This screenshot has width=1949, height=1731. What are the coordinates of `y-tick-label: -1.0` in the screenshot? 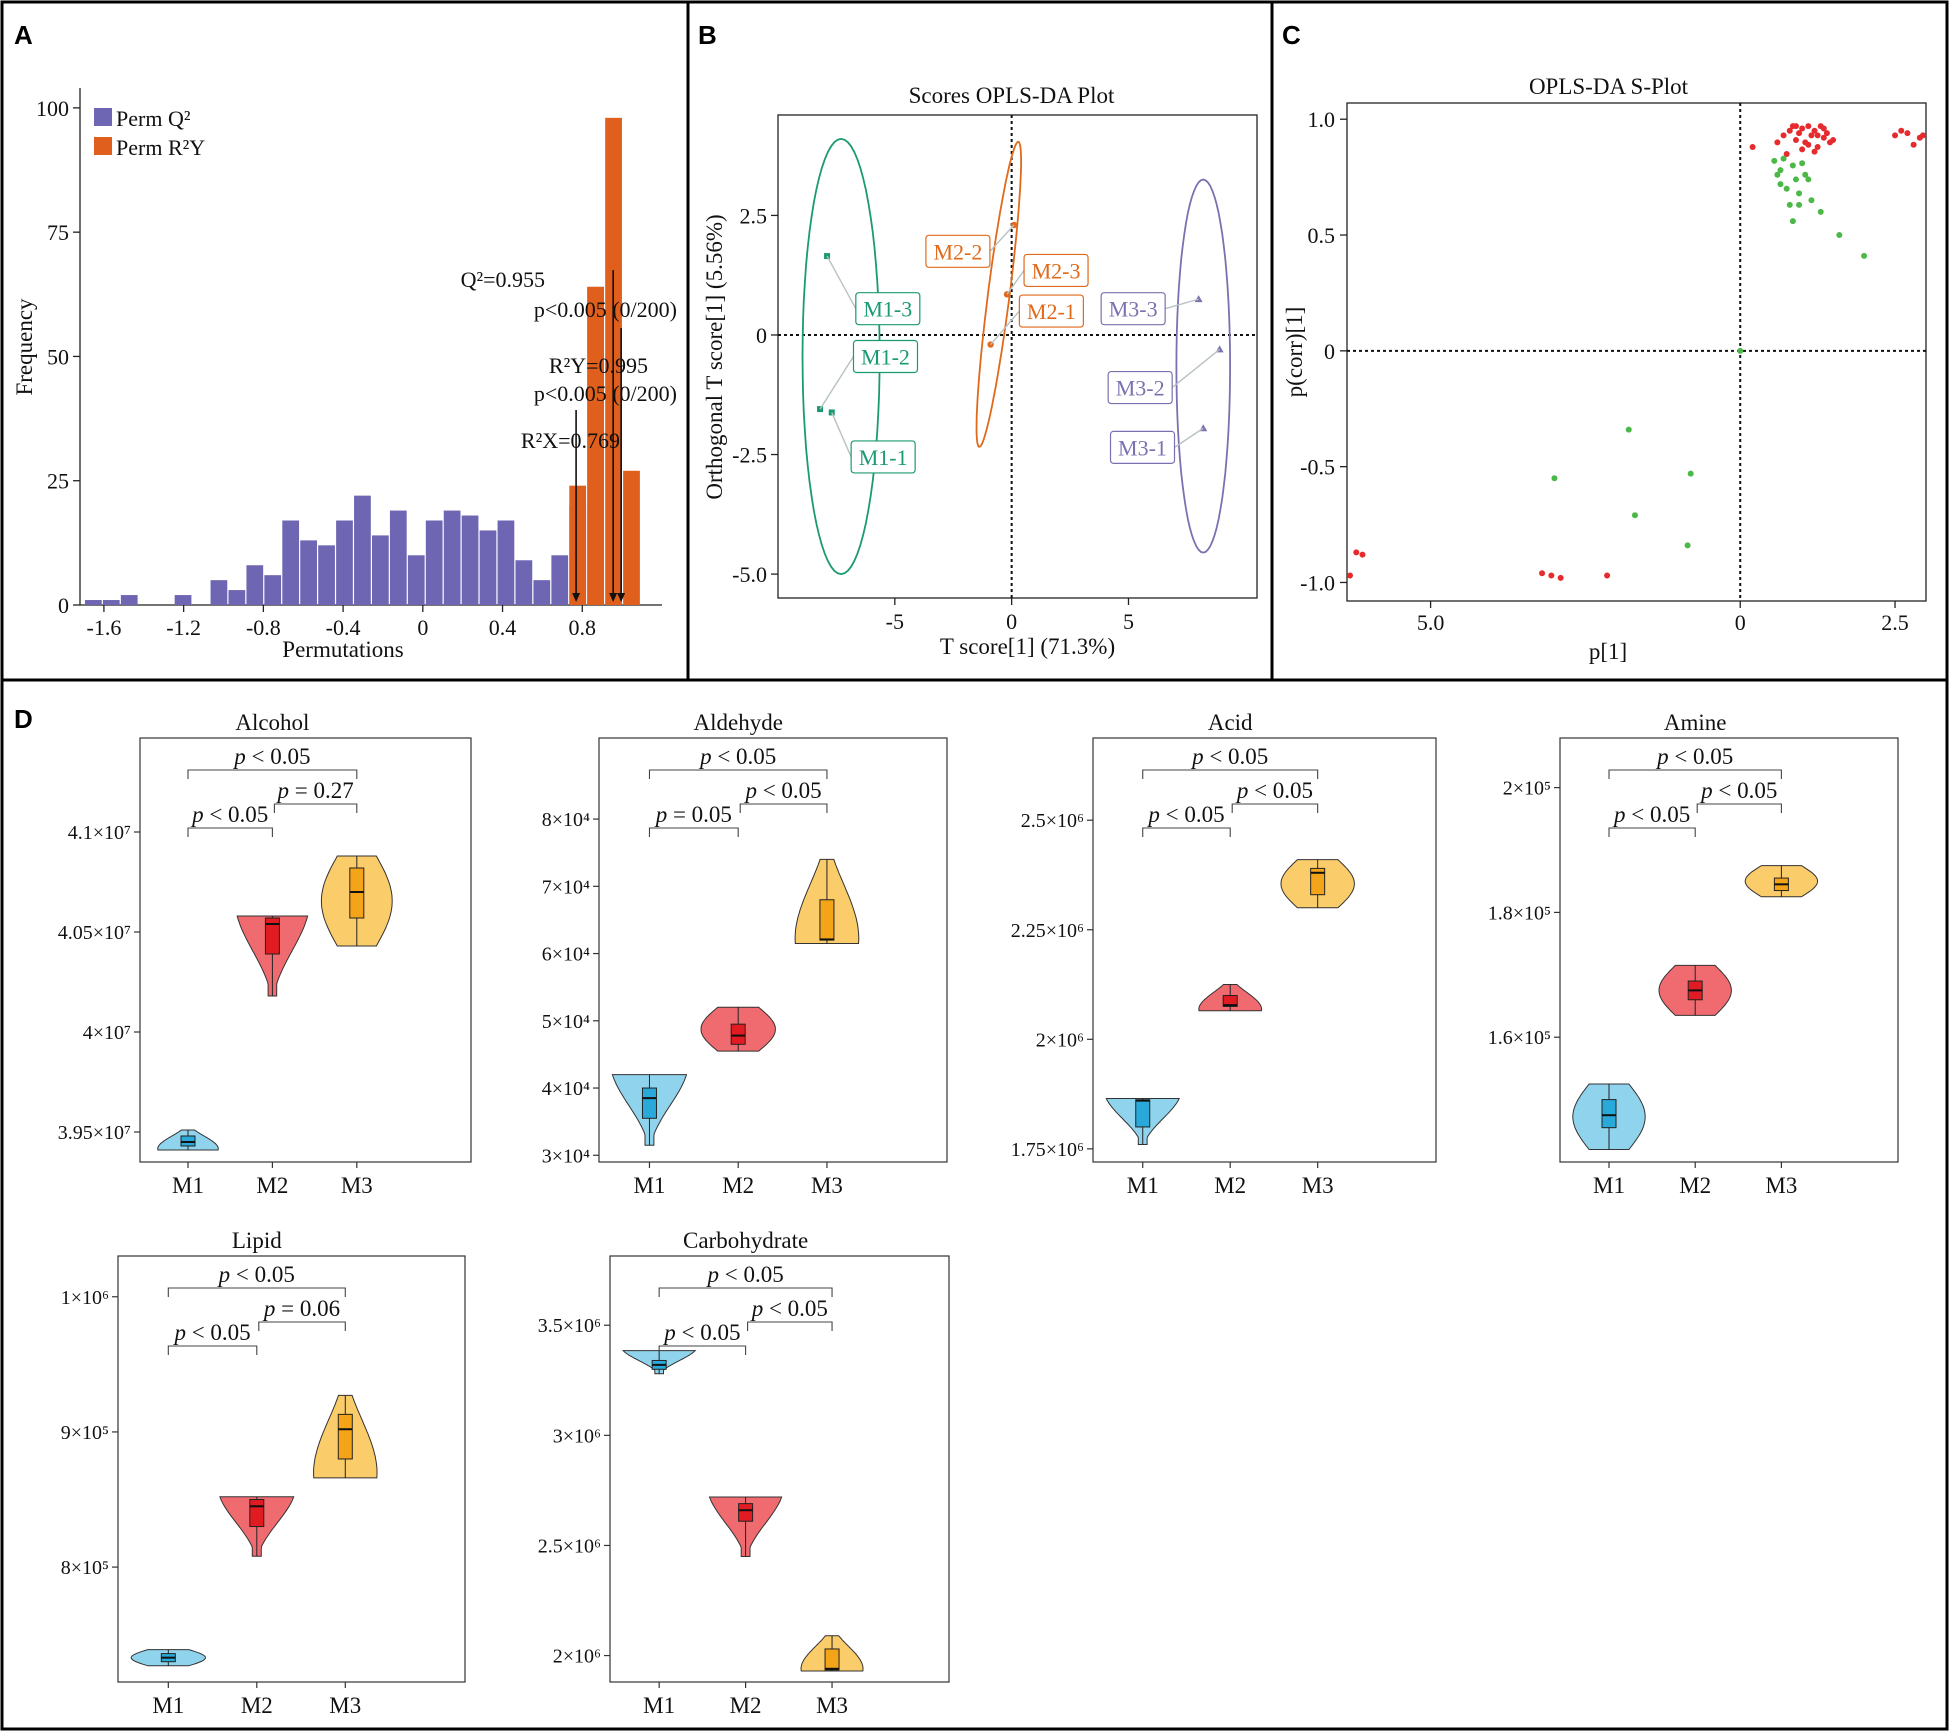 It's located at (1317, 582).